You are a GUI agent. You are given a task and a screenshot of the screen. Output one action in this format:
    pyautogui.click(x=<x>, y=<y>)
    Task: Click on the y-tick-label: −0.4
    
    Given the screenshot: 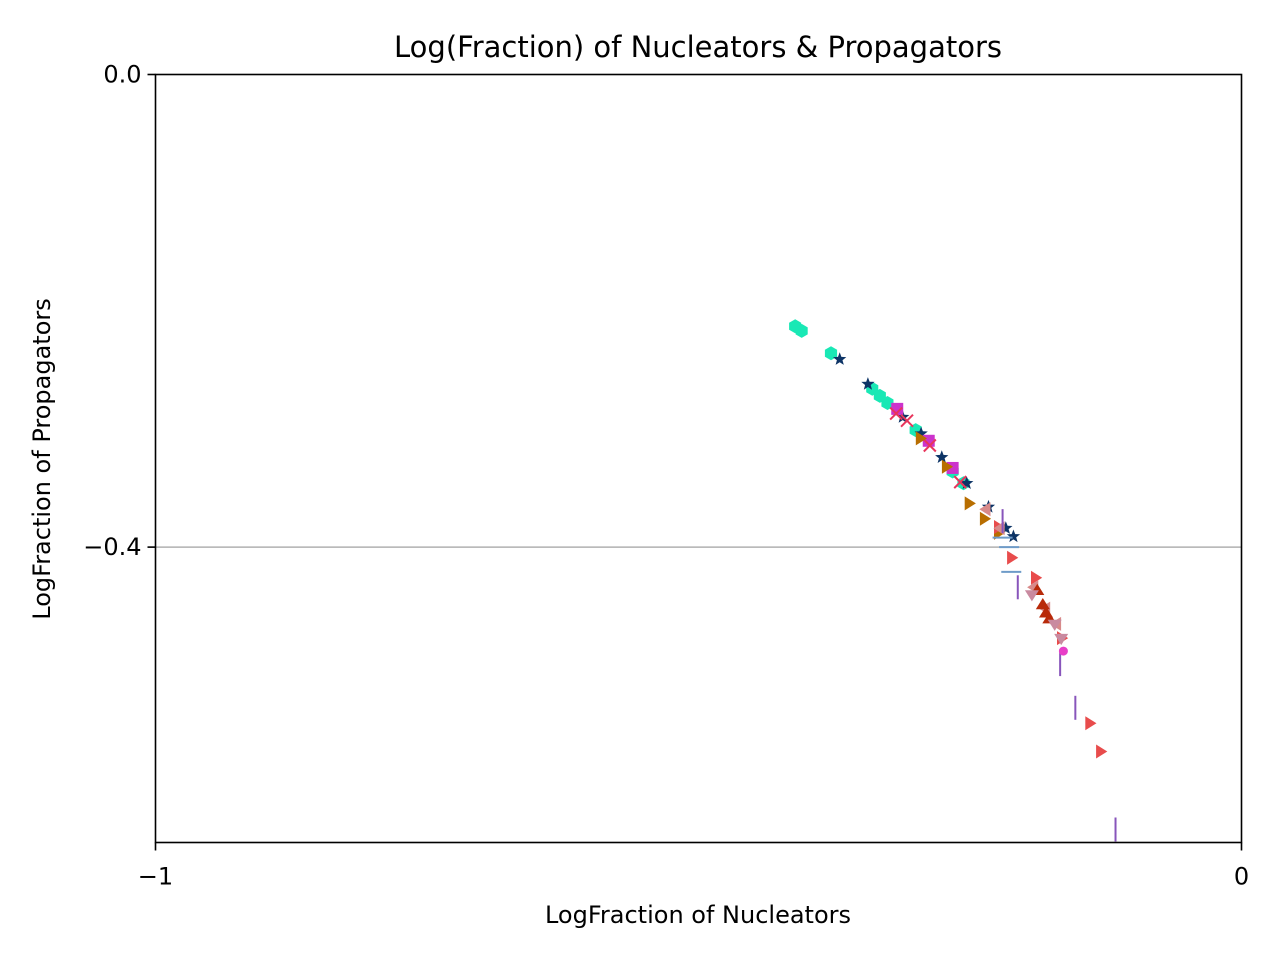 What is the action you would take?
    pyautogui.click(x=112, y=547)
    